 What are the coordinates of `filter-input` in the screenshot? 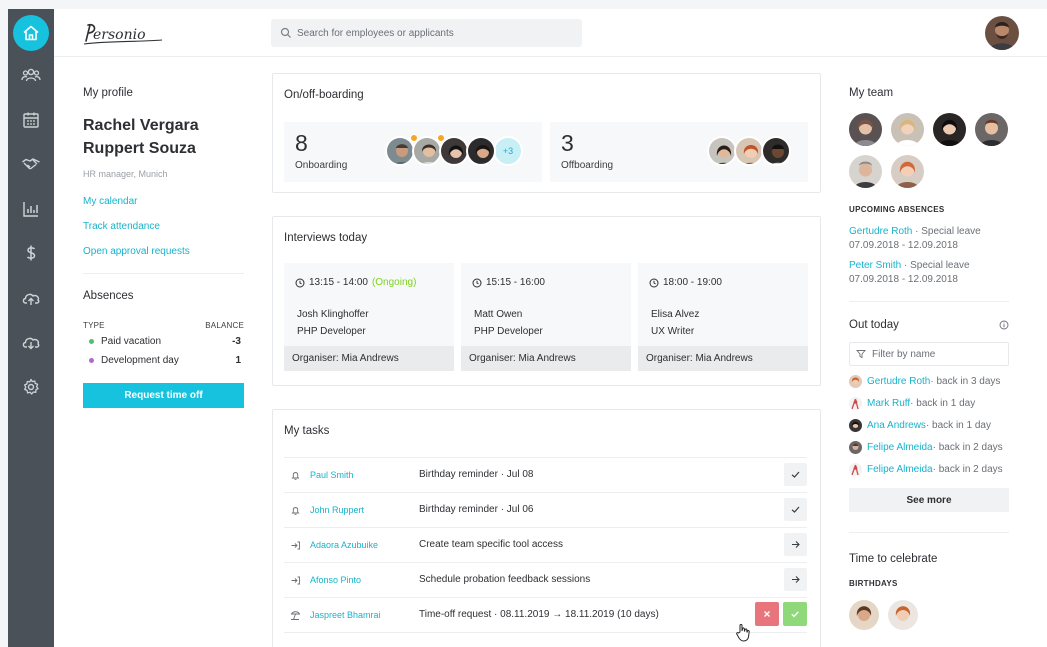 It's located at (937, 354).